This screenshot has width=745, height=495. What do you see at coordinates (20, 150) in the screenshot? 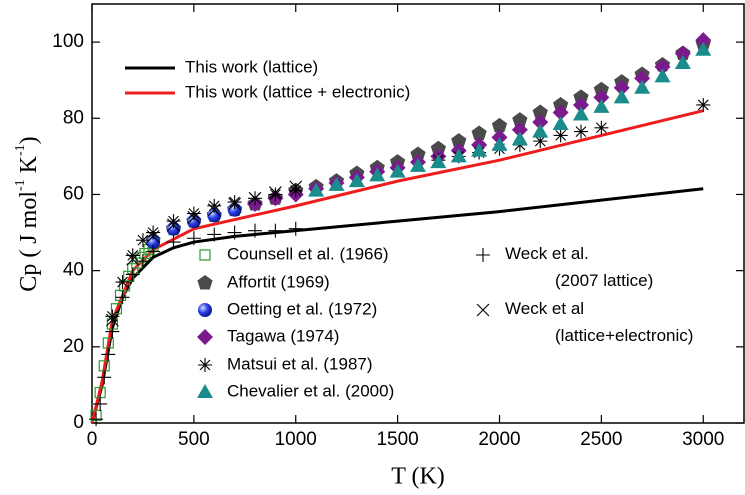
I see `y-label-sup: -1` at bounding box center [20, 150].